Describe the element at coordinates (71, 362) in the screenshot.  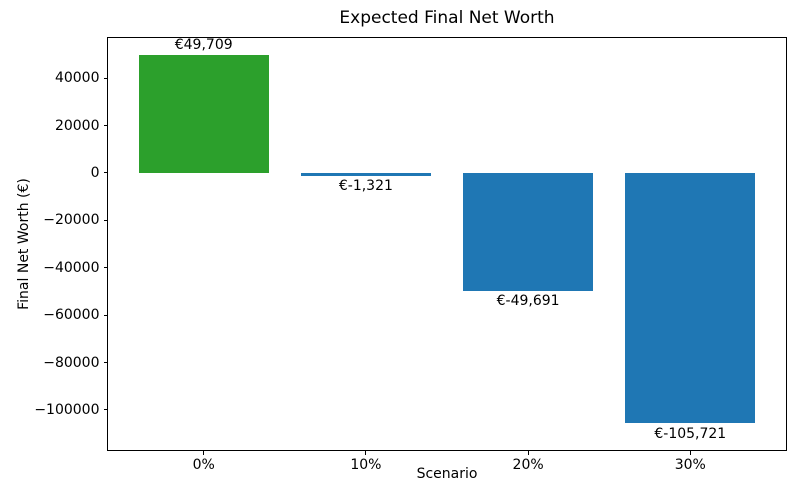
I see `y-tick-label: −80000` at that location.